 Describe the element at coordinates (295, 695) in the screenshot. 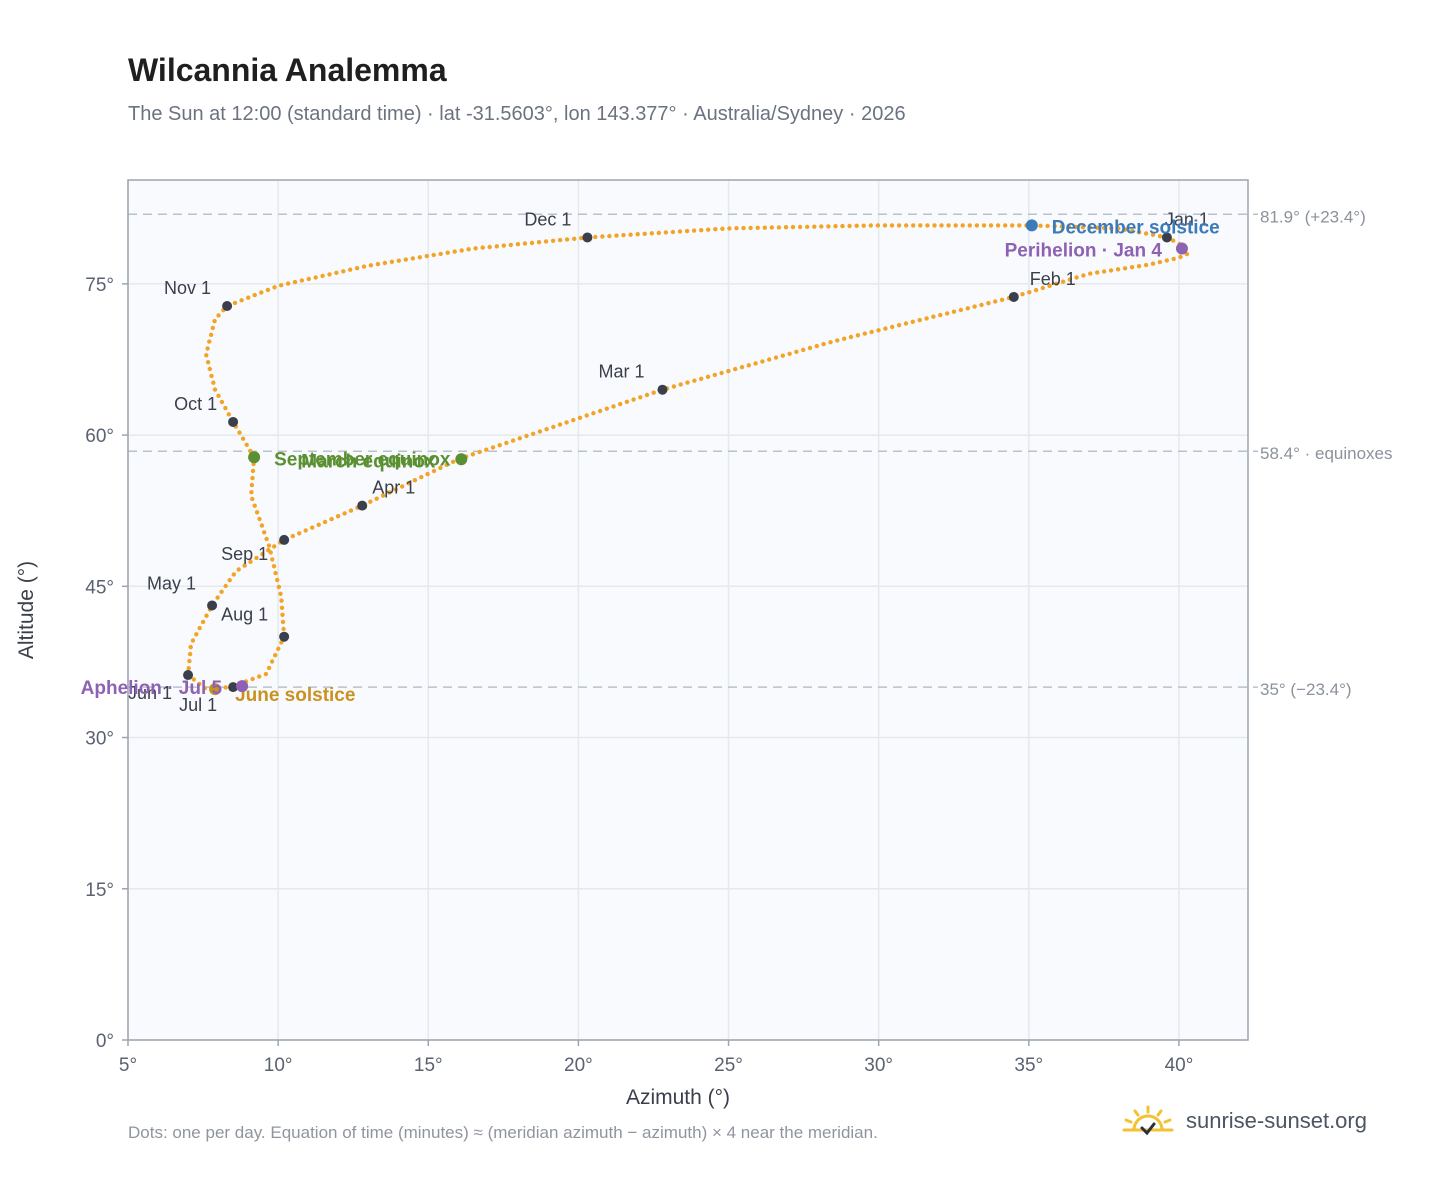

I see `event-label: June solstice` at that location.